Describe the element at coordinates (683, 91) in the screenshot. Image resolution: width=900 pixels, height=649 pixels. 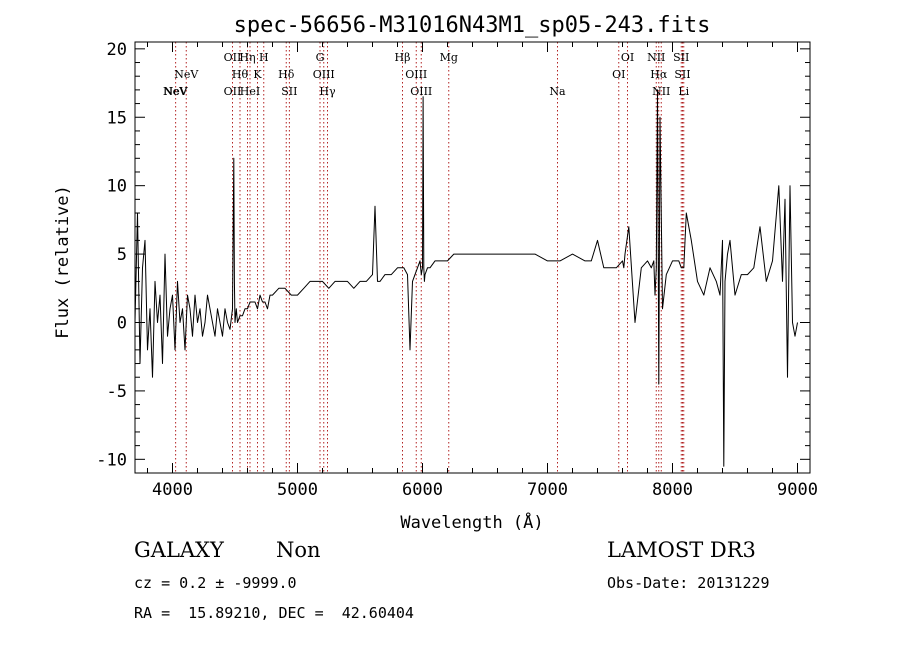
I see `emission-line-label: Li` at that location.